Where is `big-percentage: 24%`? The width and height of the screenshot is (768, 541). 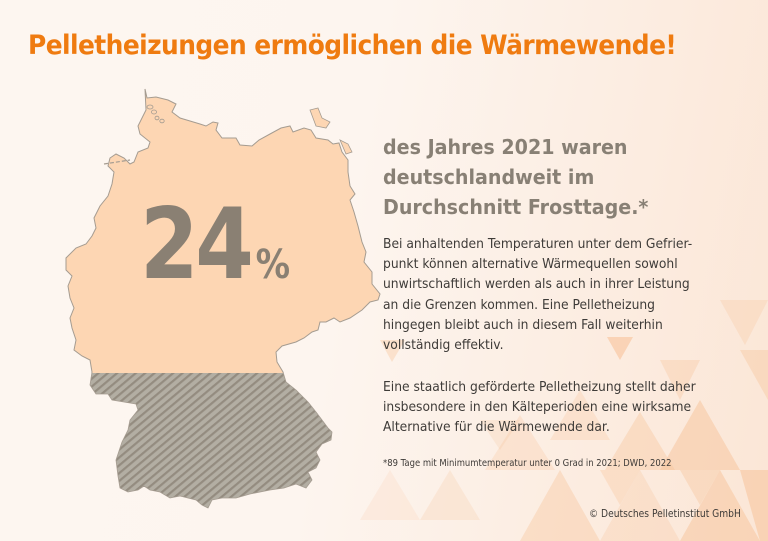
big-percentage: 24% is located at coordinates (215, 245).